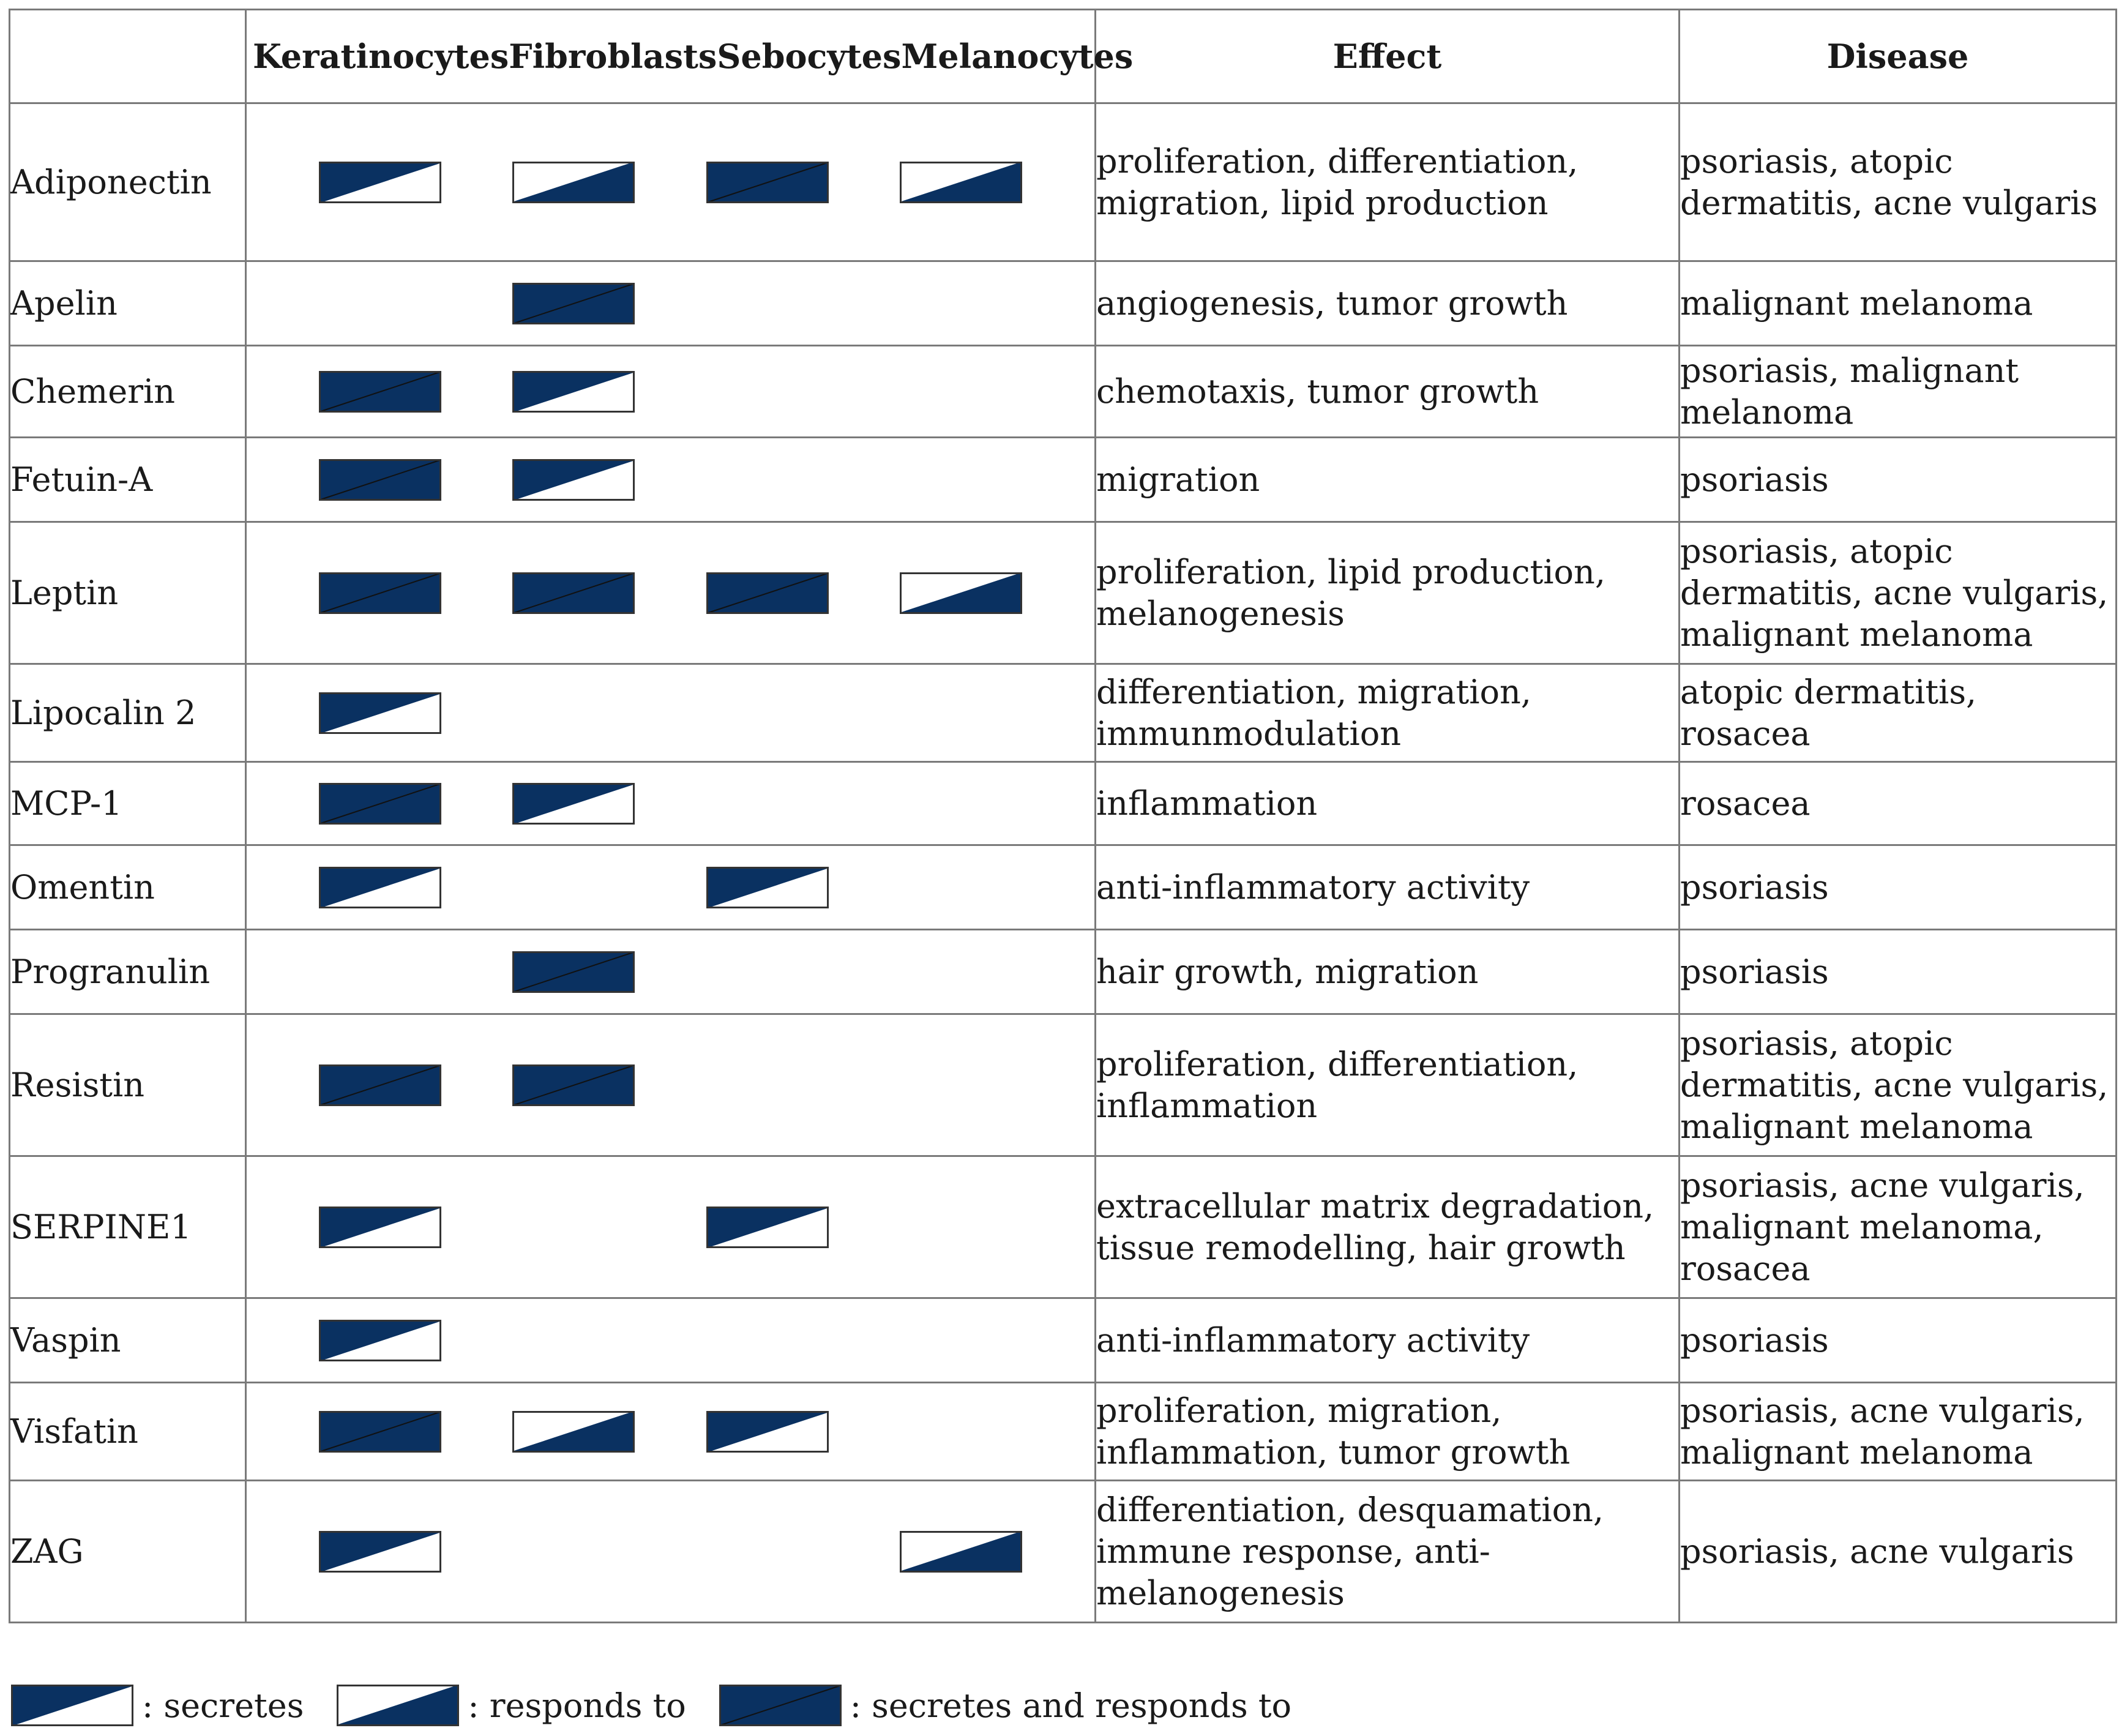 The width and height of the screenshot is (2119, 1736). Describe the element at coordinates (1897, 713) in the screenshot. I see `disease-cell: atopic dermatitis, rosacea` at that location.